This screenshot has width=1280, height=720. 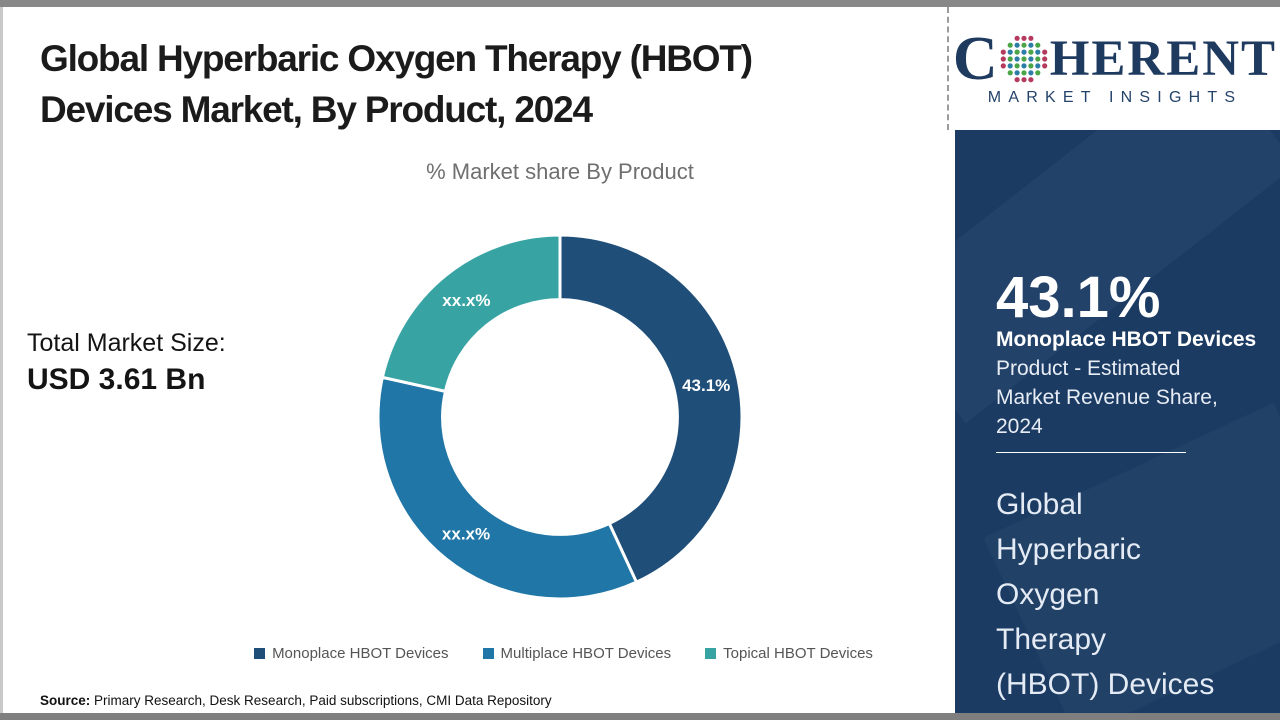 I want to click on panel-text-line: 2024, so click(x=1019, y=426).